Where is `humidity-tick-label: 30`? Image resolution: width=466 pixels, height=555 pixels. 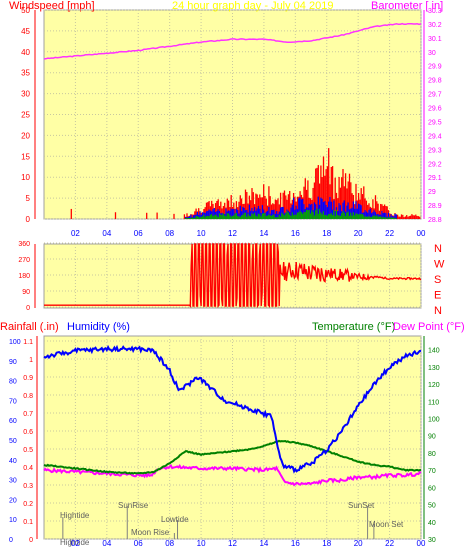
humidity-tick-label: 30 is located at coordinates (13, 481).